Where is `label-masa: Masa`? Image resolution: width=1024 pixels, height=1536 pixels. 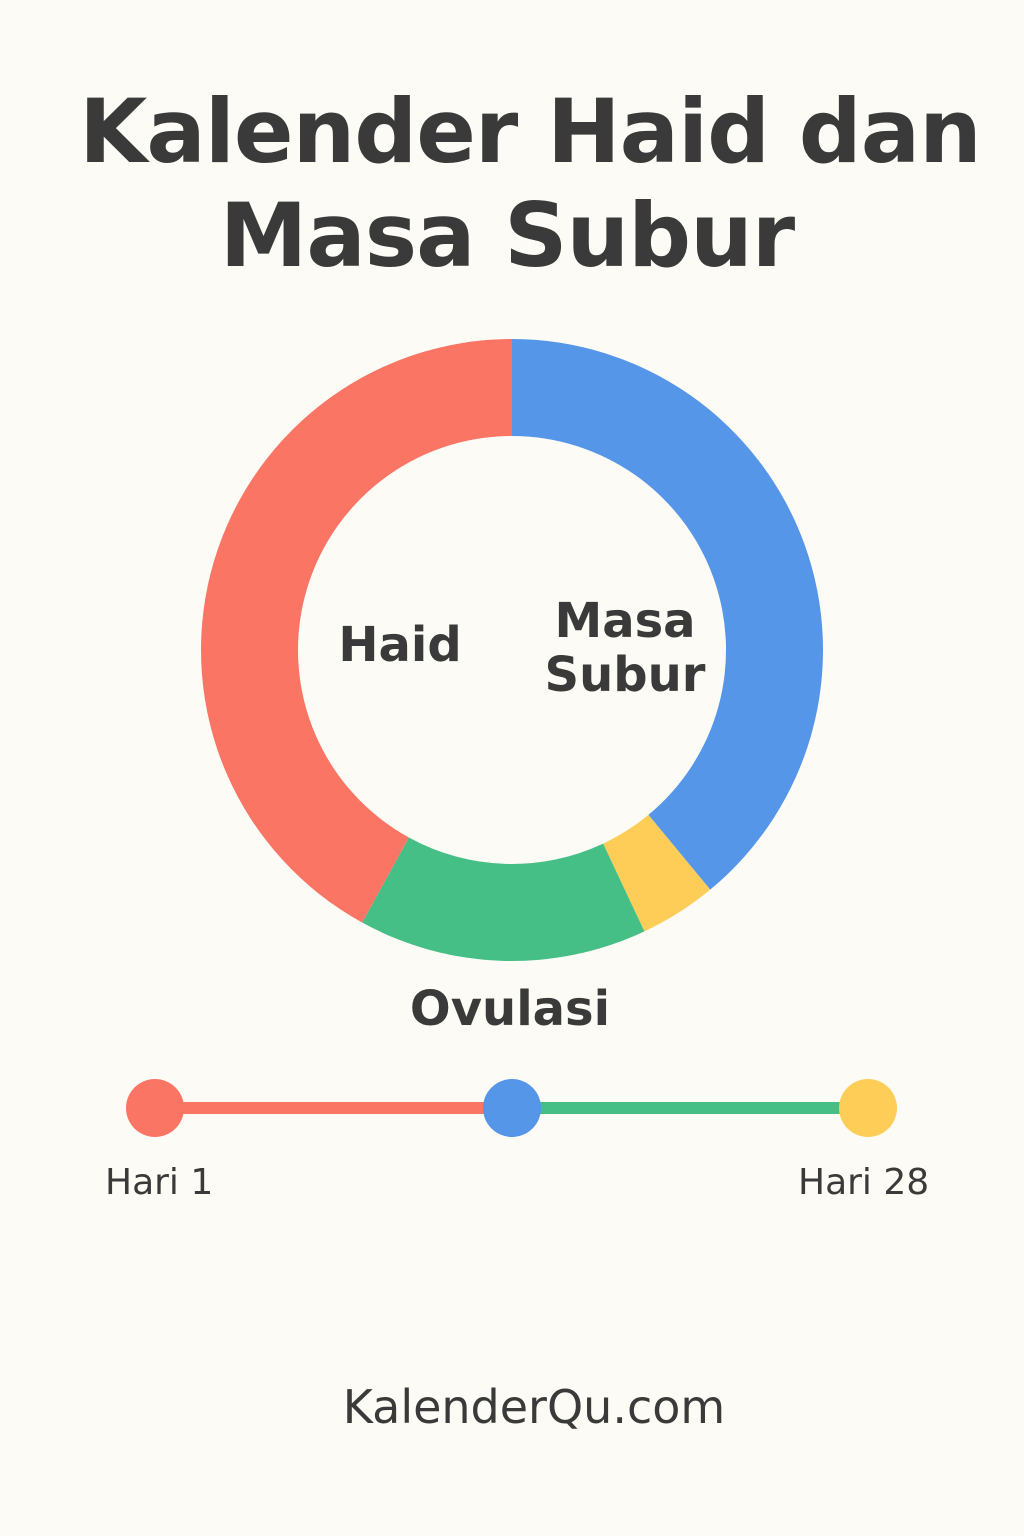 label-masa: Masa is located at coordinates (625, 621).